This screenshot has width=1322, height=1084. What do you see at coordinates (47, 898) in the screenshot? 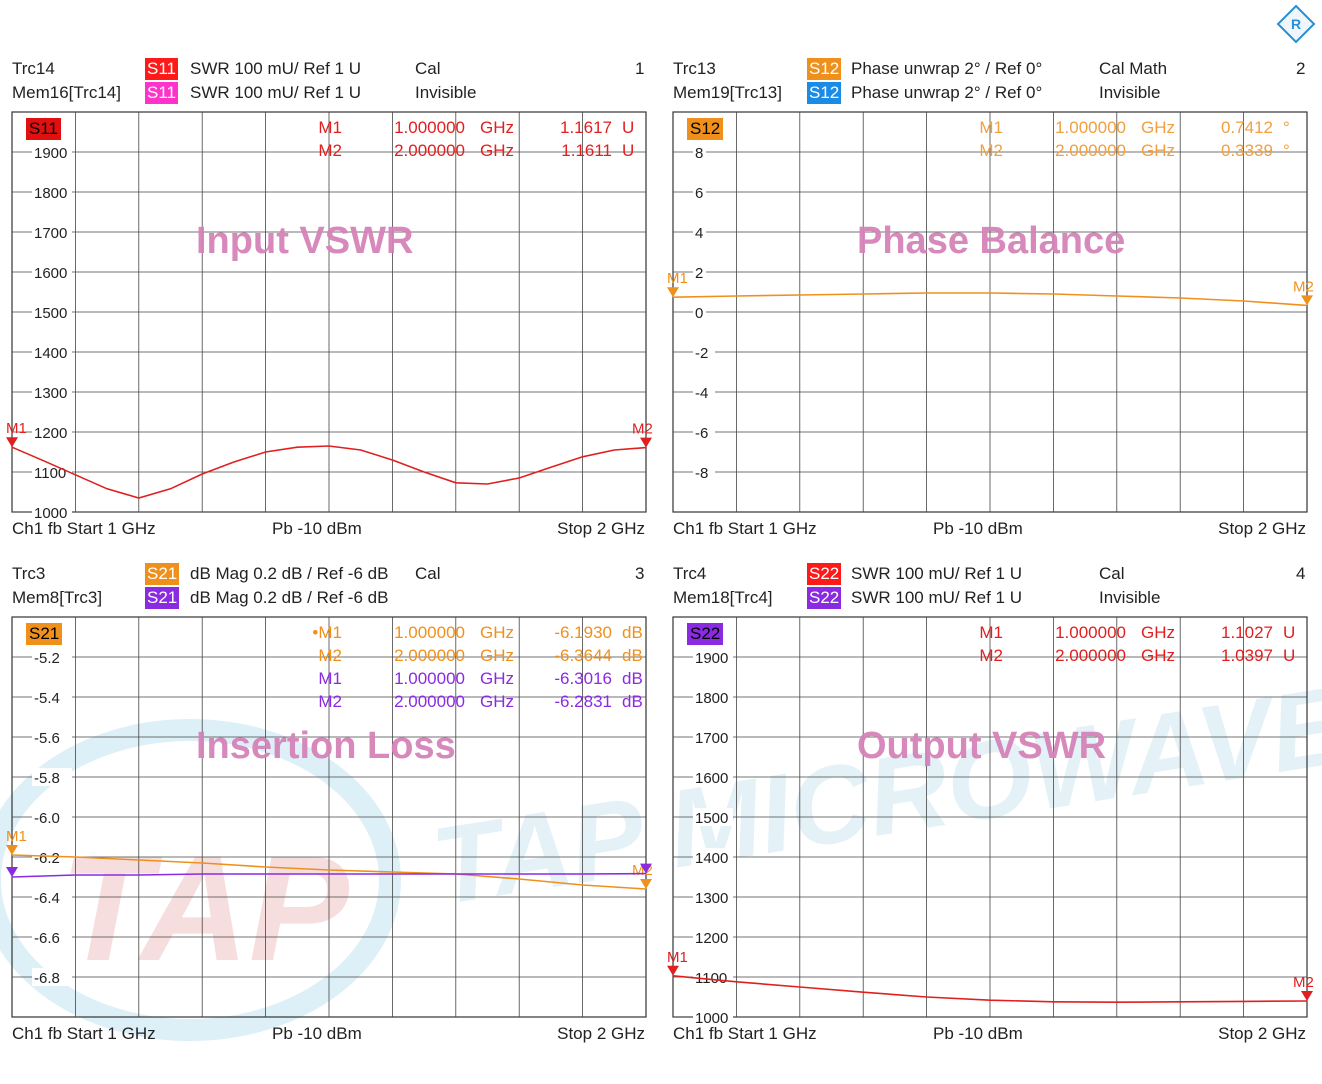
I see `y-tick-label: -6.4` at bounding box center [47, 898].